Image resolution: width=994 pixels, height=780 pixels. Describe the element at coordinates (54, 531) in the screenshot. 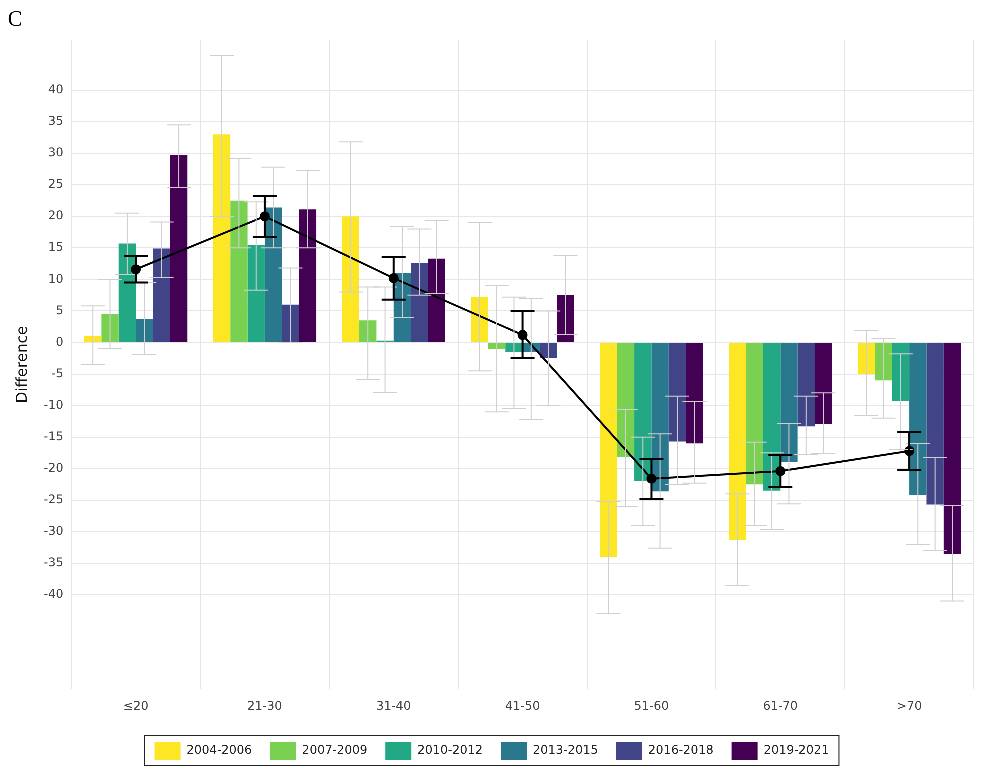

I see `y-tick-label: -30` at that location.